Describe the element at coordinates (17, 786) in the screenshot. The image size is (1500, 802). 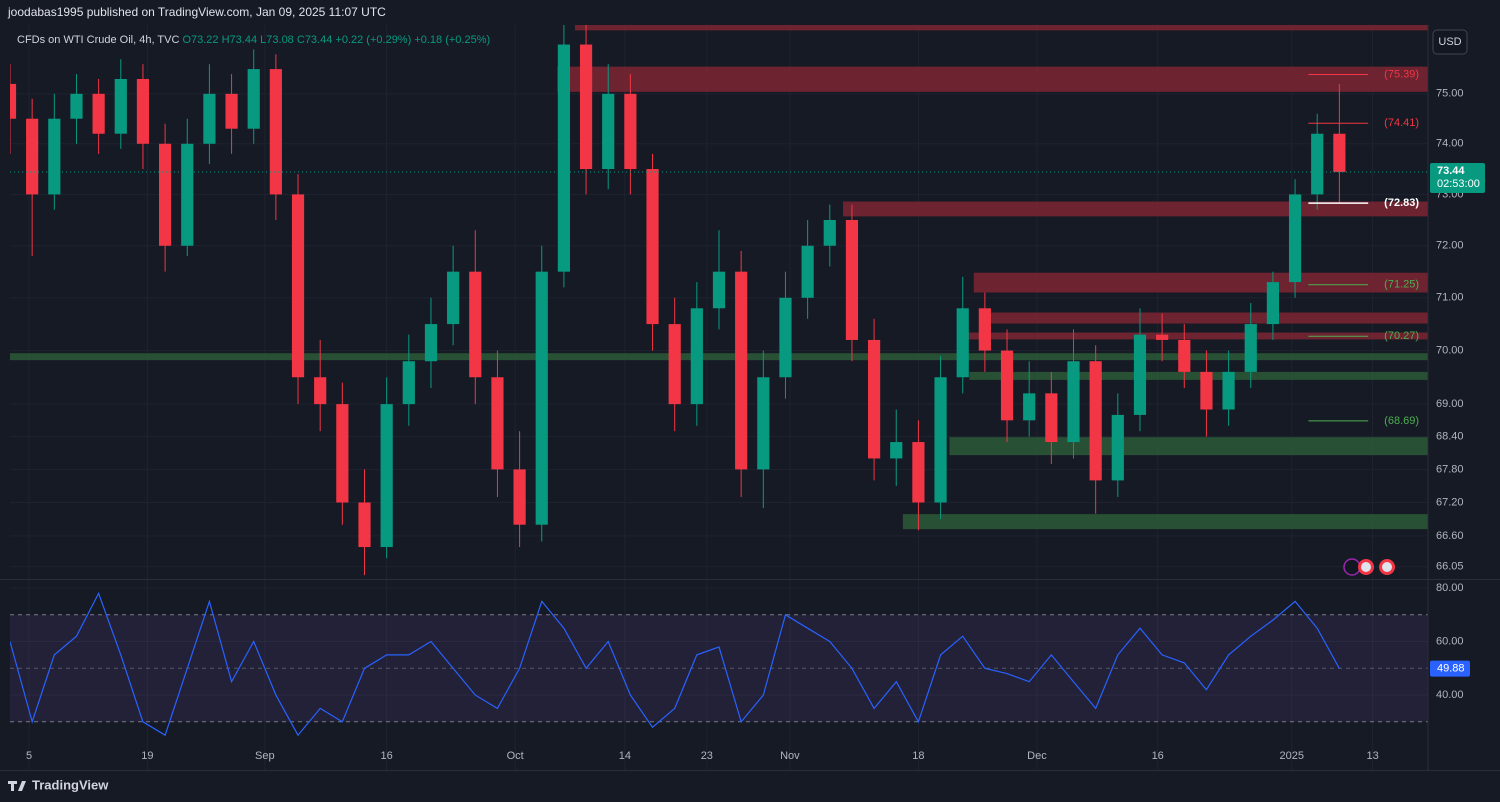
I see `logo` at that location.